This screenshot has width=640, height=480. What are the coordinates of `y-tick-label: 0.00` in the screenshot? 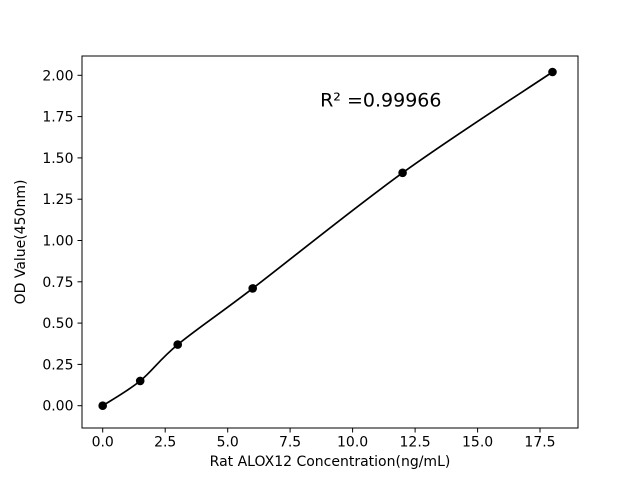 It's located at (57, 407).